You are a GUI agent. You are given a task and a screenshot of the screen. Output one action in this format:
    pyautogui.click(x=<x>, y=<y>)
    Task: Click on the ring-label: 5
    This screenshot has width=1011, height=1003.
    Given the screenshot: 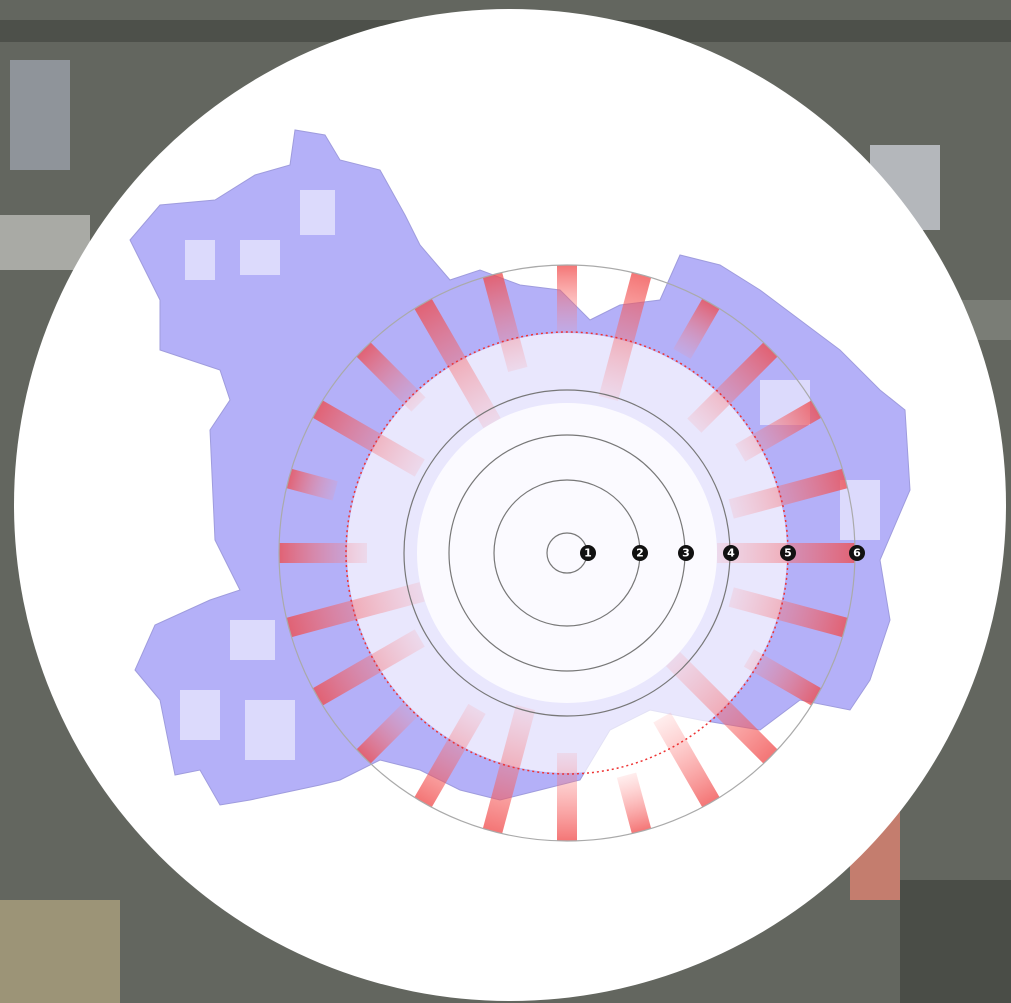 What is the action you would take?
    pyautogui.click(x=788, y=553)
    